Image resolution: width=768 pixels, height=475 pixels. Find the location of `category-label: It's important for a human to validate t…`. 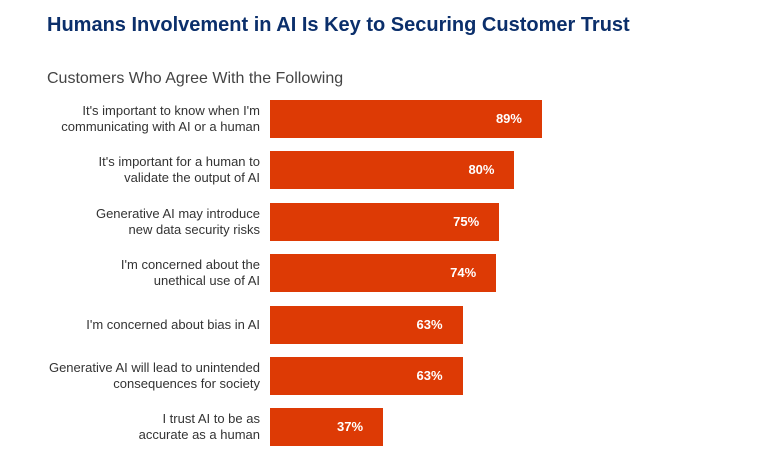

category-label: It's important for a human to validate t… is located at coordinates (179, 170).